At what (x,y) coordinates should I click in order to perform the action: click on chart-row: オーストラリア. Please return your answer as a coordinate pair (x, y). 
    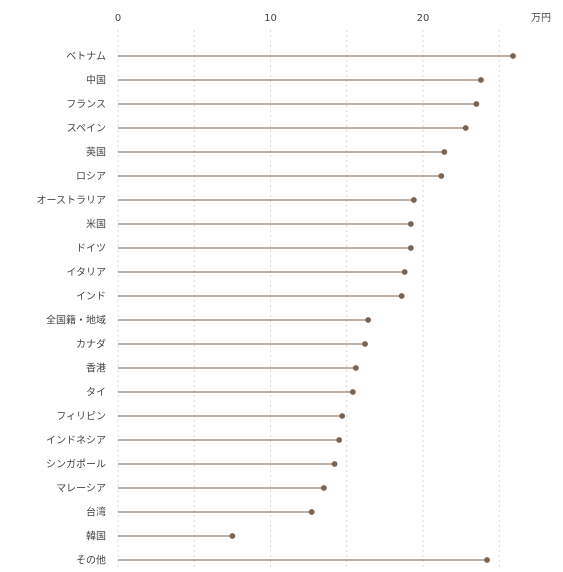
    Looking at the image, I should click on (227, 201).